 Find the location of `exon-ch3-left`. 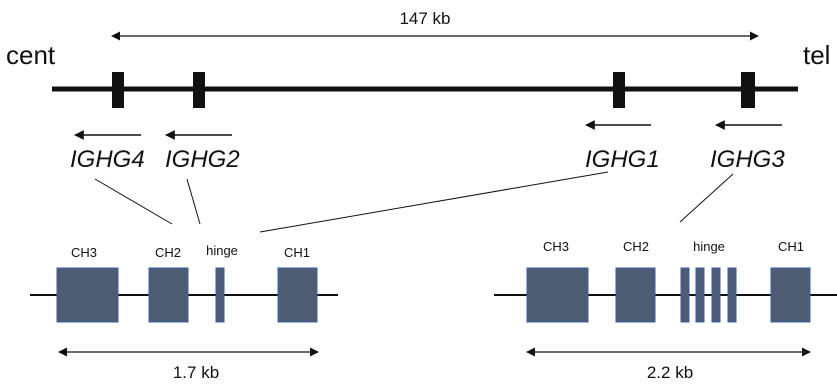

exon-ch3-left is located at coordinates (87, 295).